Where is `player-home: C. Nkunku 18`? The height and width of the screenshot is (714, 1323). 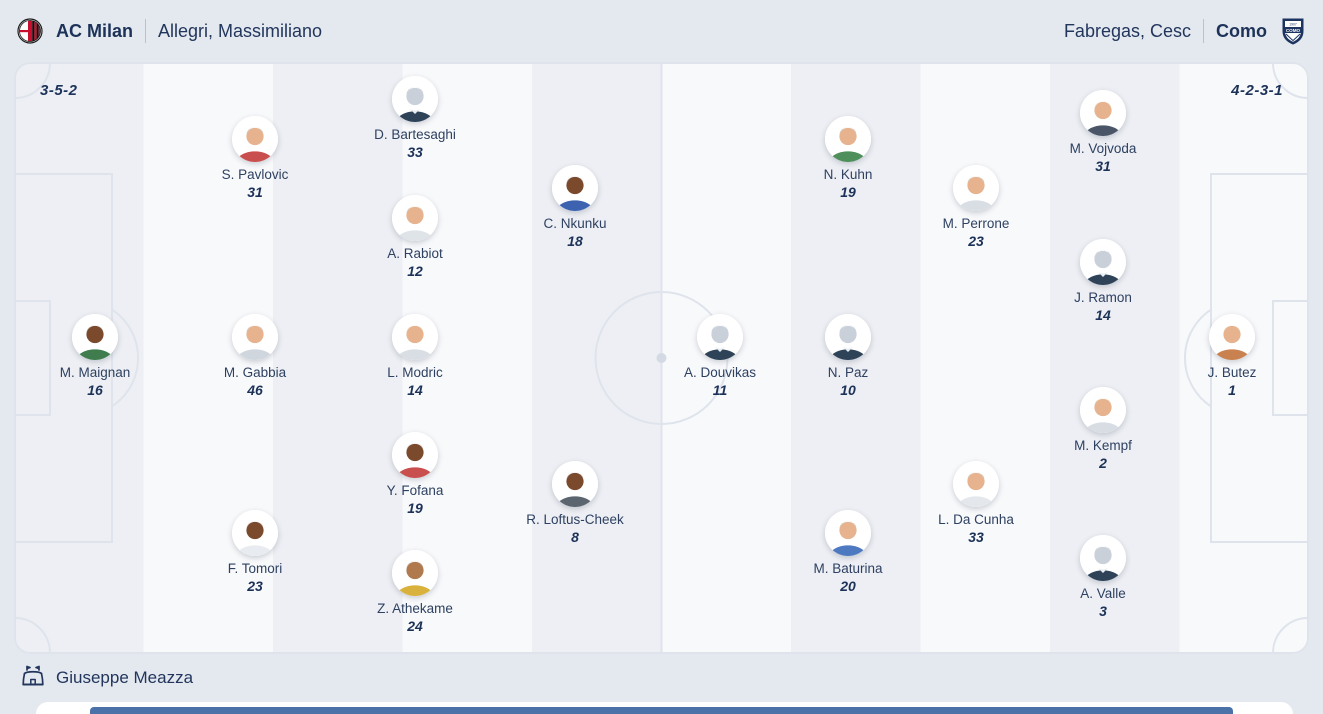
player-home: C. Nkunku 18 is located at coordinates (575, 207).